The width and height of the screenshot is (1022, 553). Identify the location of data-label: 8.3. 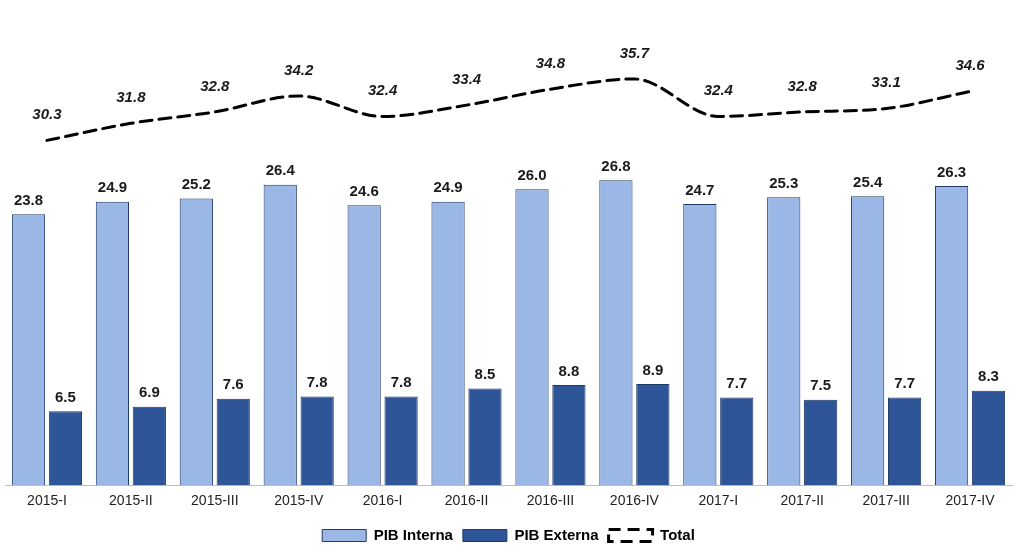
(988, 376).